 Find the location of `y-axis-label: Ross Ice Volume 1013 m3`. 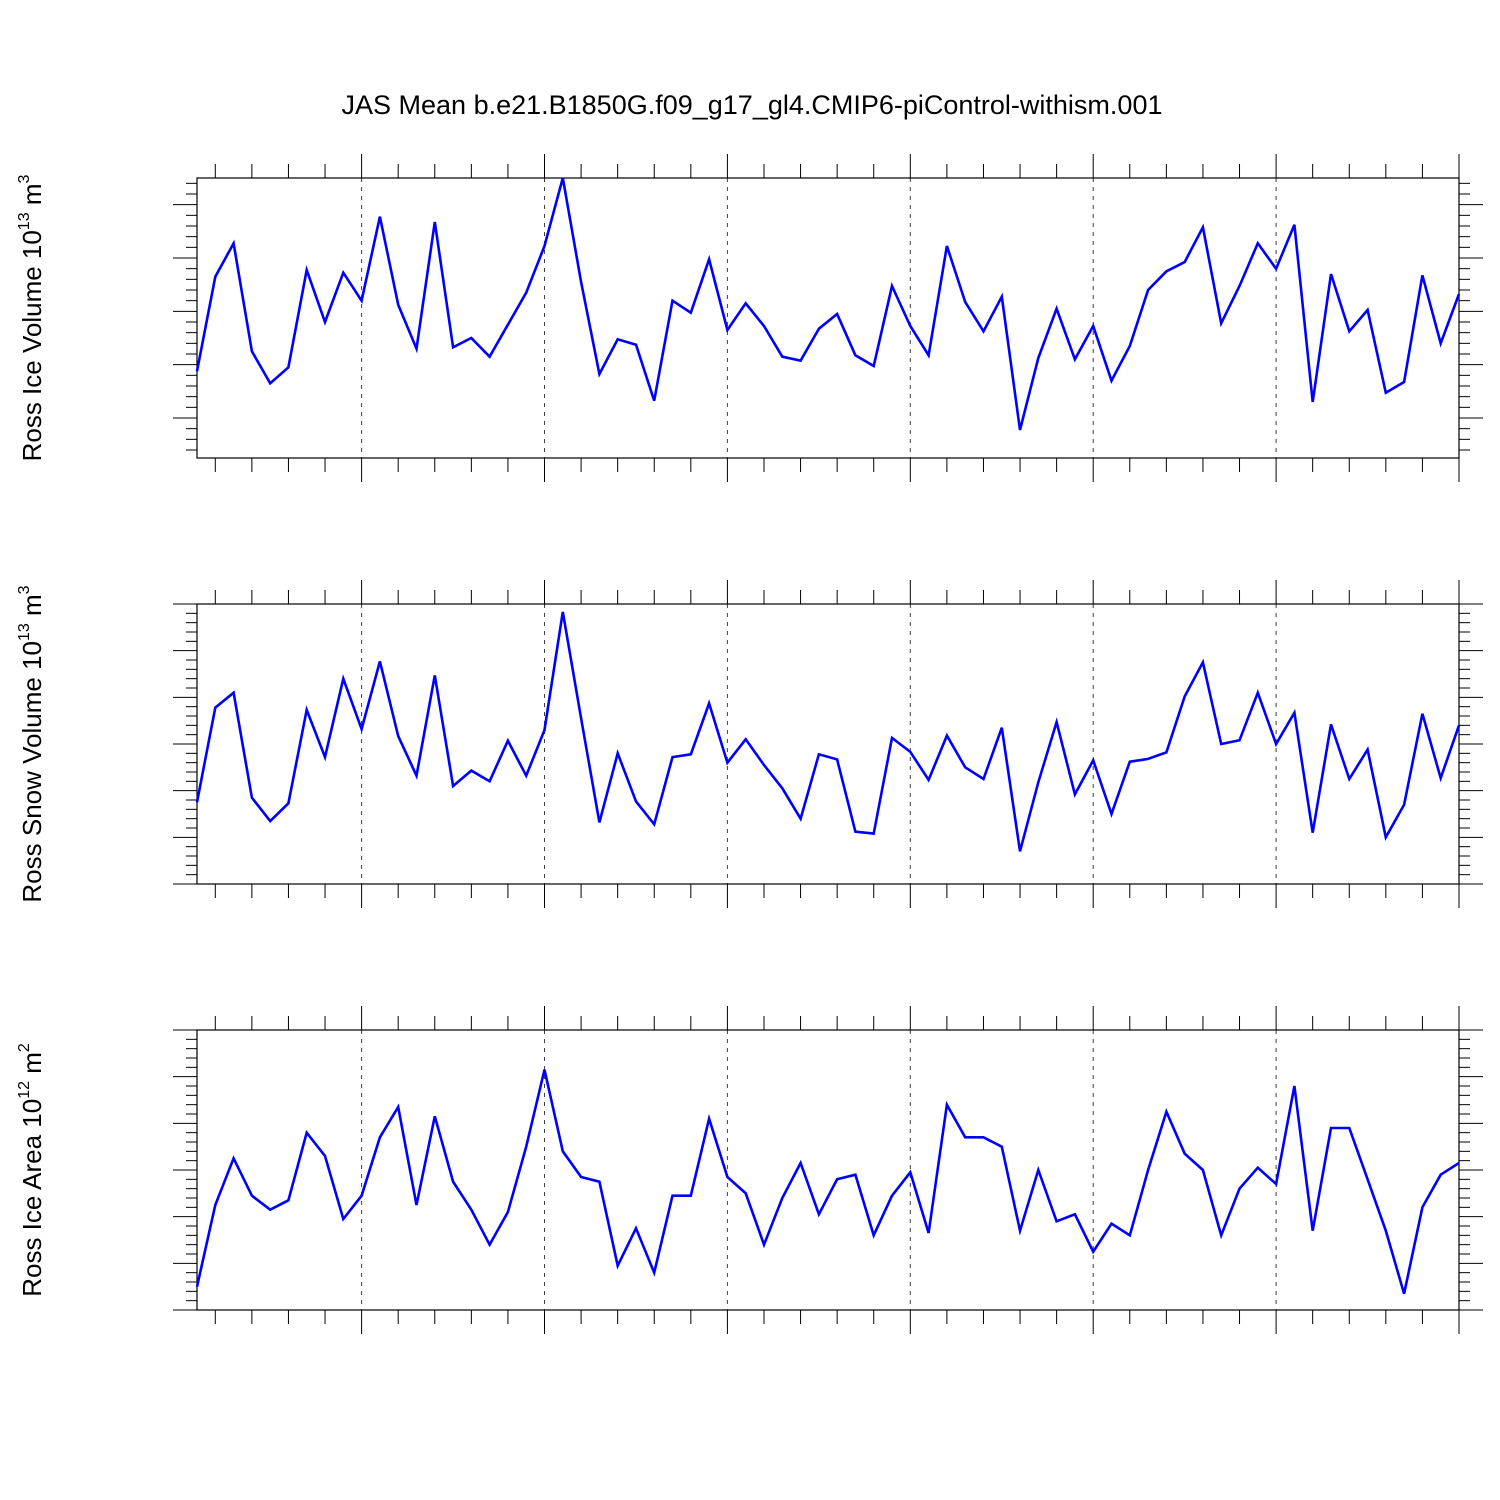

y-axis-label: Ross Ice Volume 1013 m3 is located at coordinates (31, 317).